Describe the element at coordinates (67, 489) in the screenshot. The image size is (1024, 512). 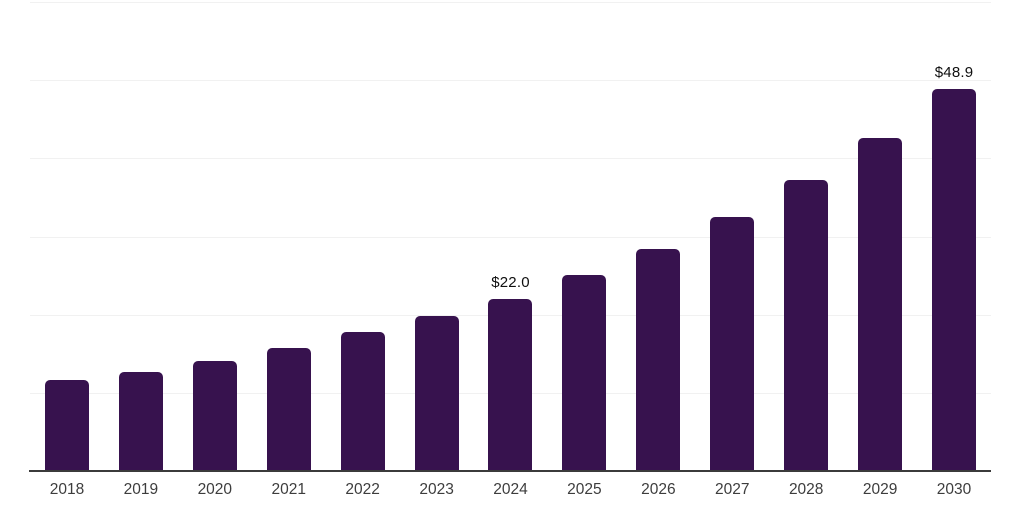
I see `x-axis-label: 2018` at that location.